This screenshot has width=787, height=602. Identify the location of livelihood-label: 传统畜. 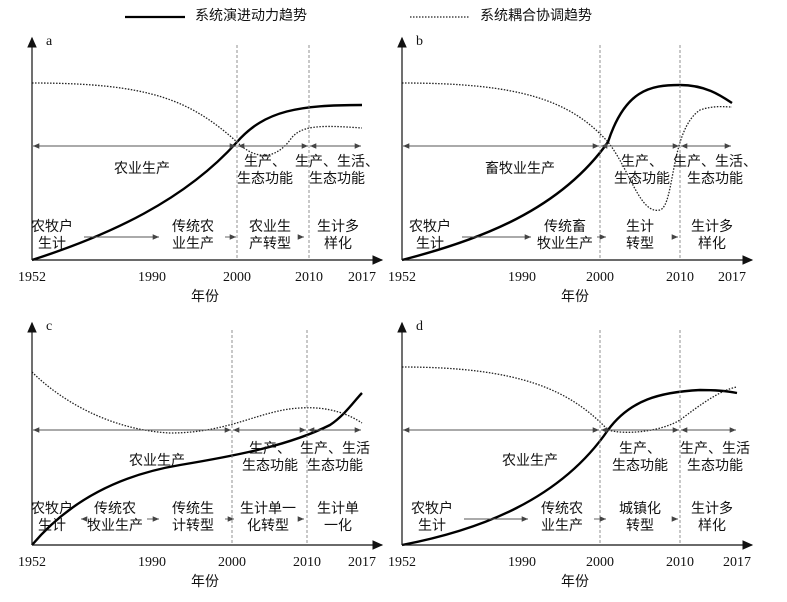
(565, 227).